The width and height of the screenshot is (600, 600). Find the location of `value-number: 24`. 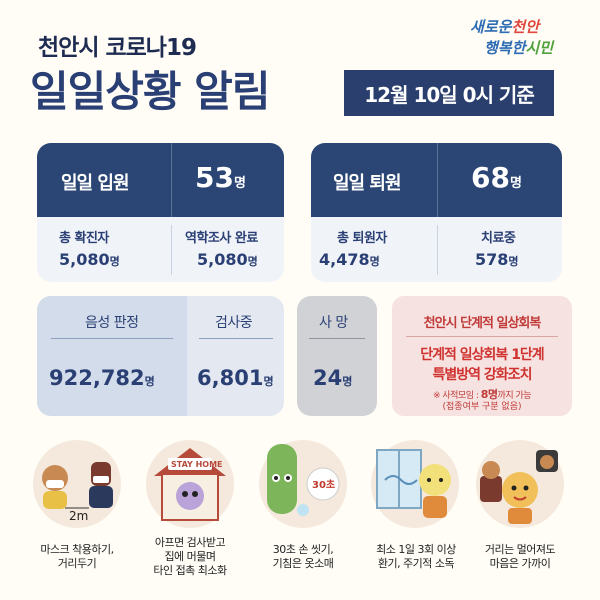

value-number: 24 is located at coordinates (328, 378).